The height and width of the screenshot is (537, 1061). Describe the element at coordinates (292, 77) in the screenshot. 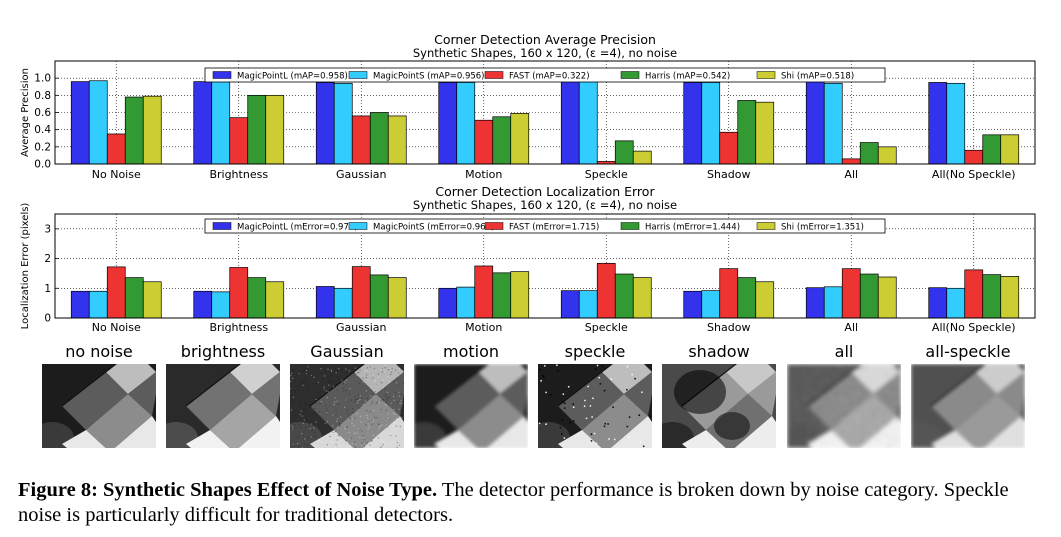

I see `legend-entry: MagicPointL (mAP=0.958)` at that location.